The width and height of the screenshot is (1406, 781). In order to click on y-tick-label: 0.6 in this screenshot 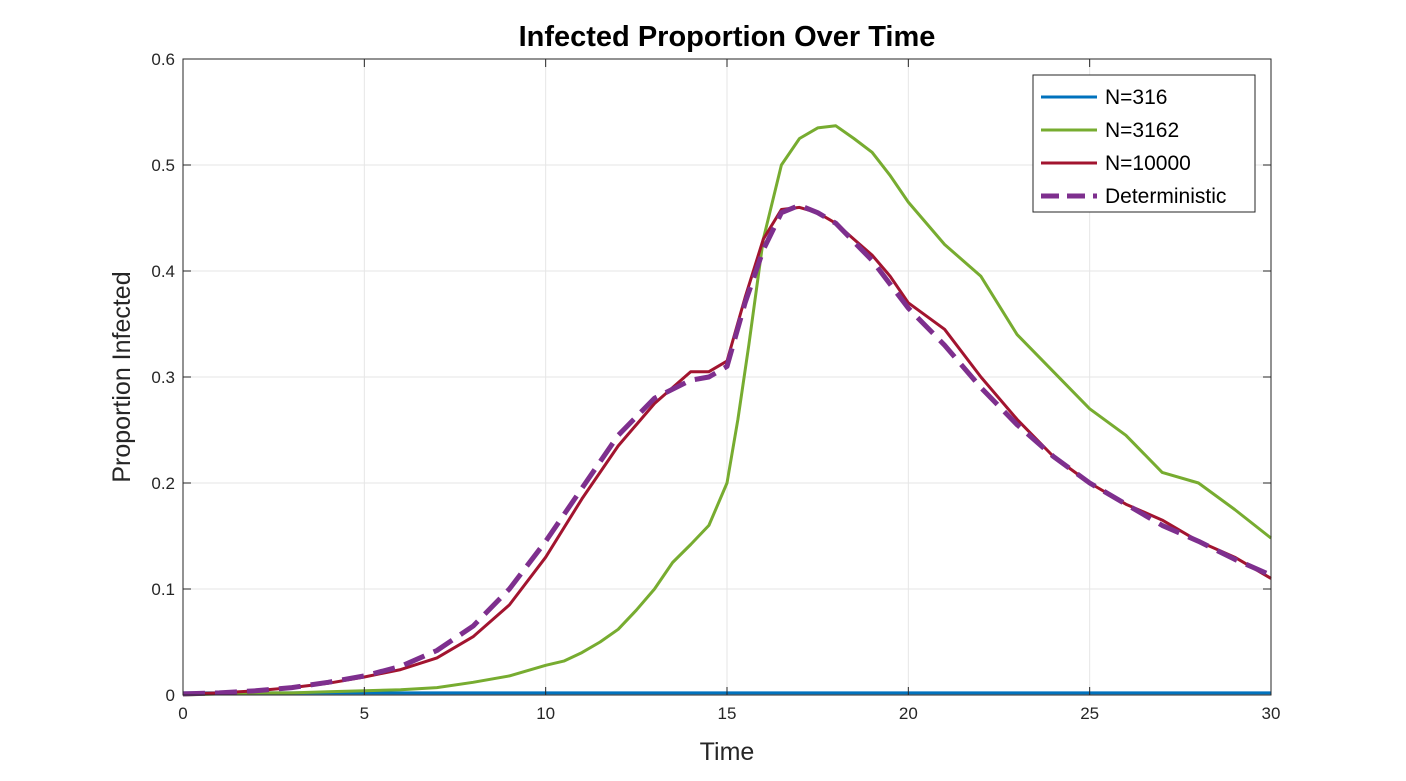, I will do `click(163, 59)`.